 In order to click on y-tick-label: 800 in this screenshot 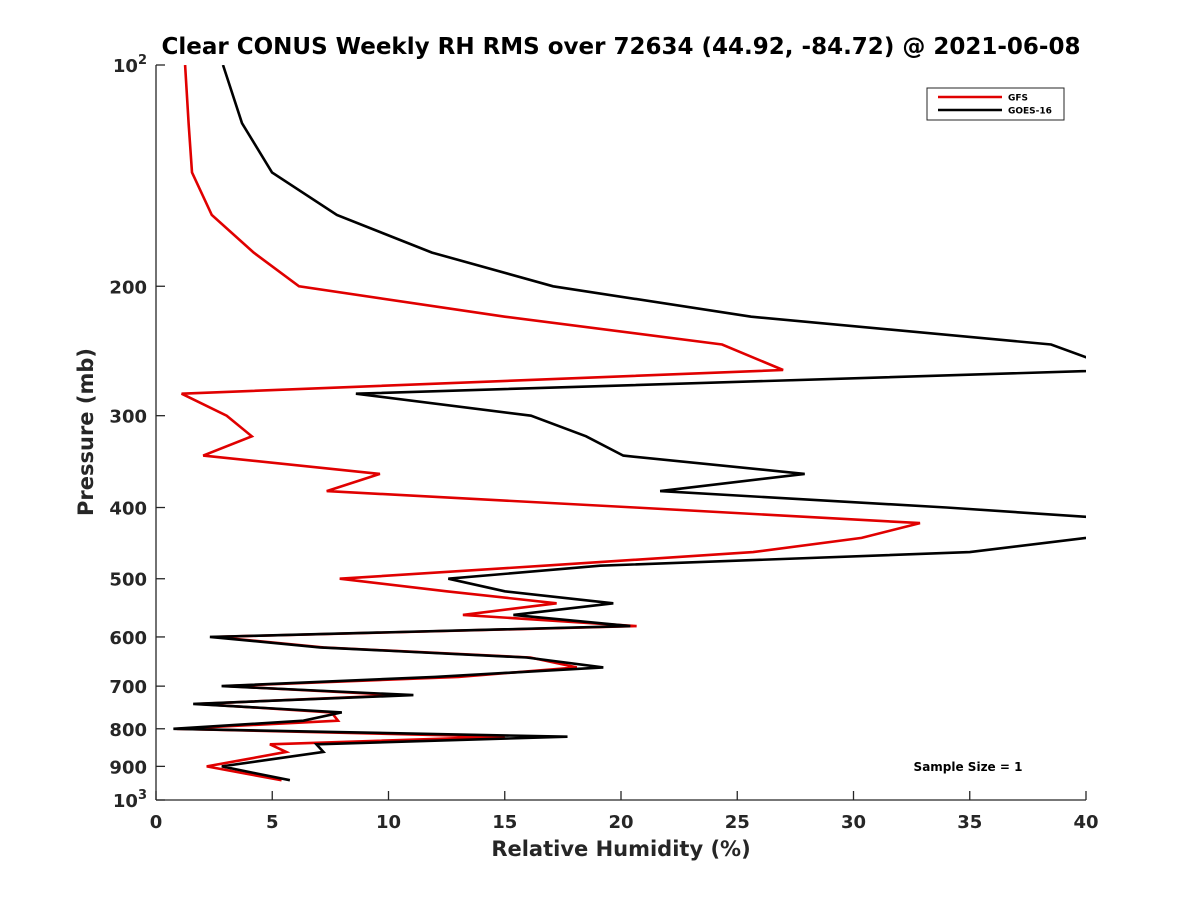, I will do `click(128, 730)`.